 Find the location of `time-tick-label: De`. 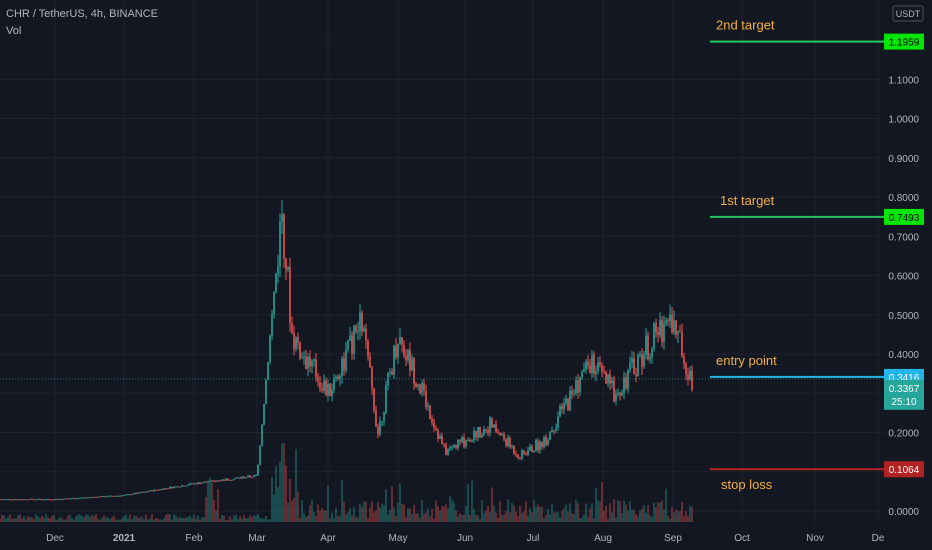

time-tick-label: De is located at coordinates (878, 538).